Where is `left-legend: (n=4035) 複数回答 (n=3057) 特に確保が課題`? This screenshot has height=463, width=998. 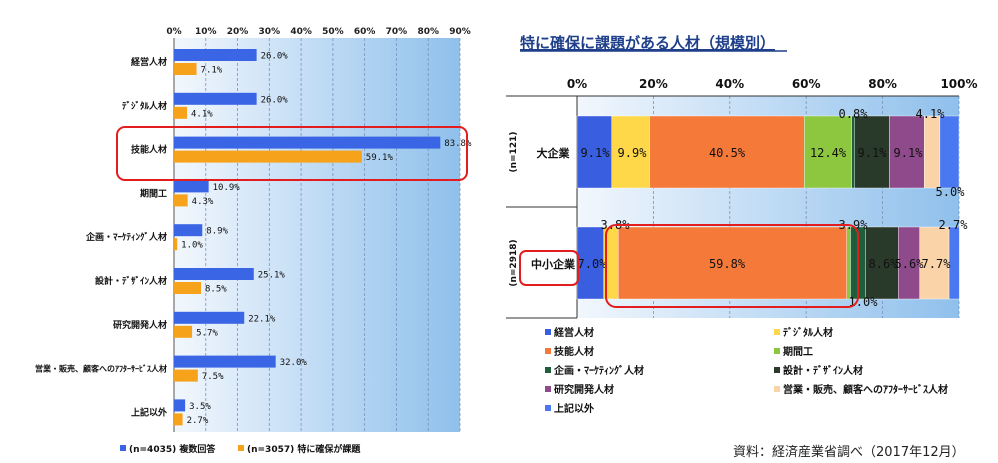 left-legend: (n=4035) 複数回答 (n=3057) 特に確保が課題 is located at coordinates (240, 449).